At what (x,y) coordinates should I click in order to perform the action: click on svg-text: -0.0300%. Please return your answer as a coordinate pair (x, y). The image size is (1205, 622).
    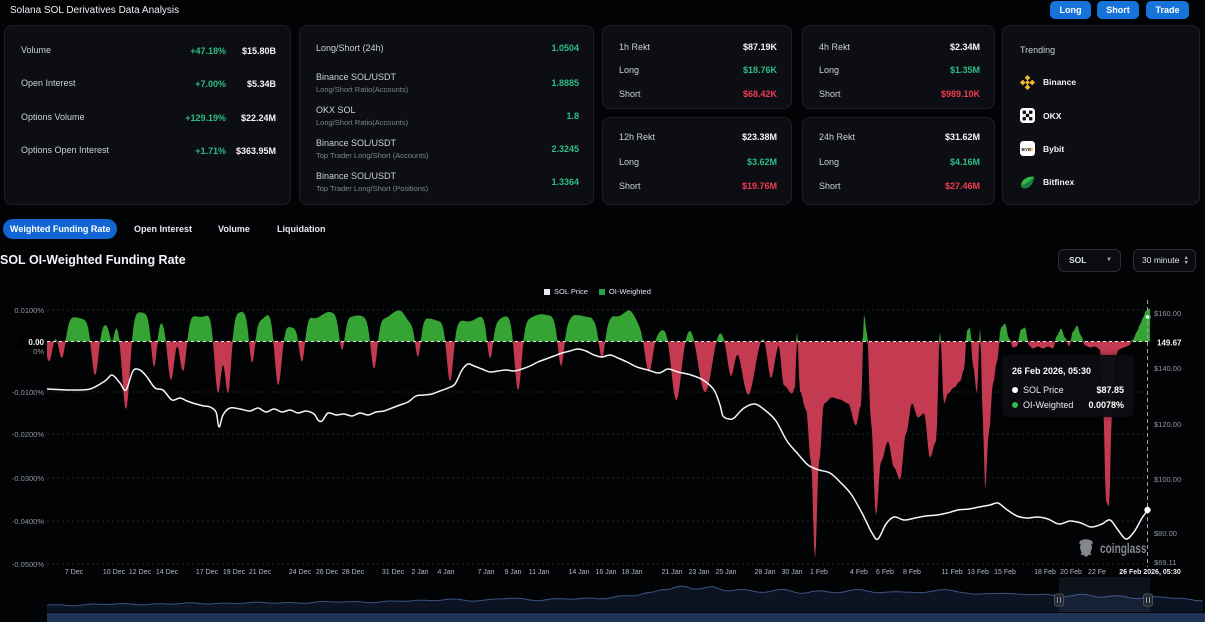
    Looking at the image, I should click on (28, 478).